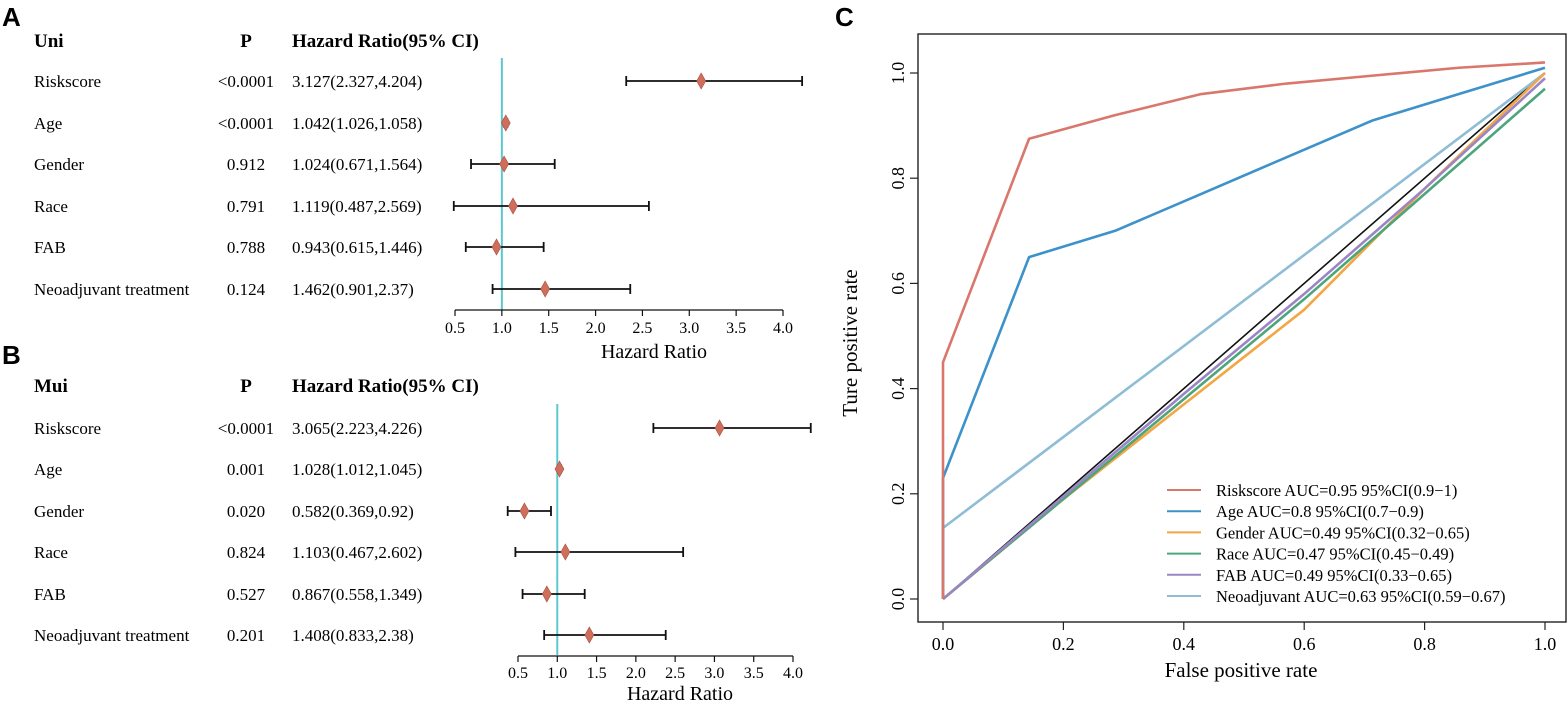  What do you see at coordinates (246, 428) in the screenshot?
I see `forest-b-row-p: <0.0001` at bounding box center [246, 428].